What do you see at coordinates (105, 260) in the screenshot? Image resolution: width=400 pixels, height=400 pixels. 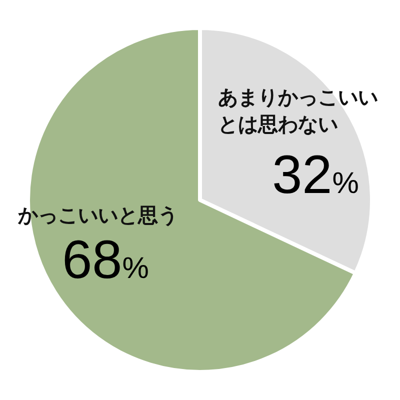 I see `data-label: 68%` at bounding box center [105, 260].